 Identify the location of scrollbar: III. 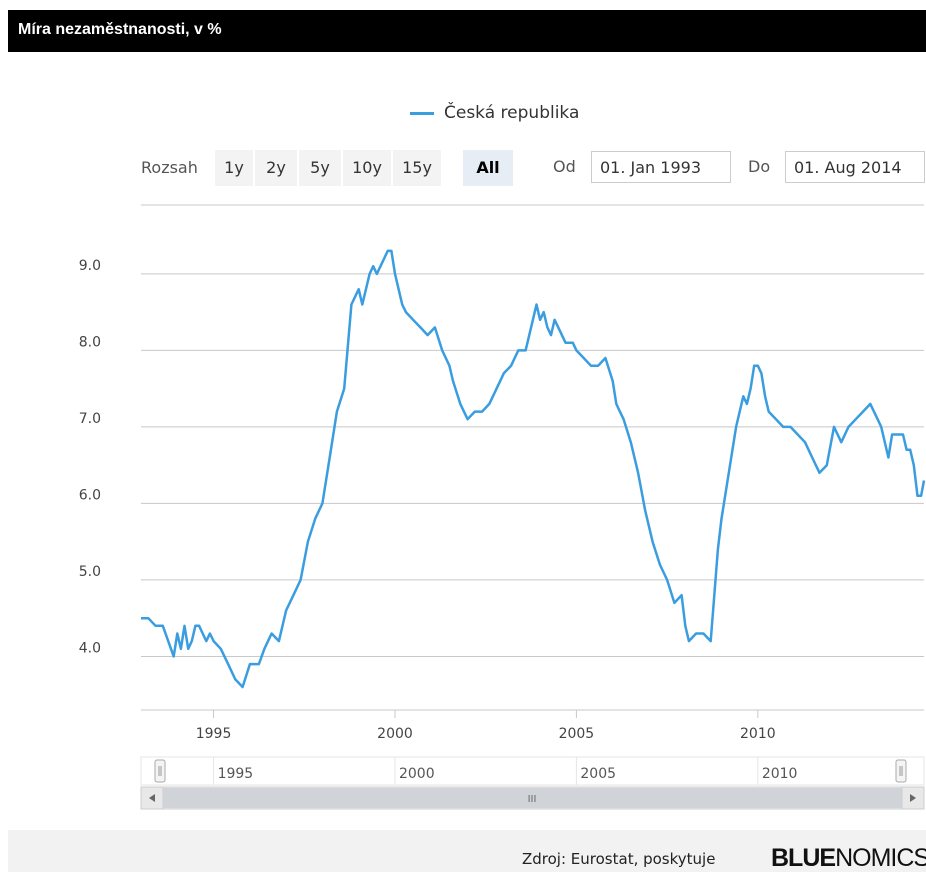
(532, 798).